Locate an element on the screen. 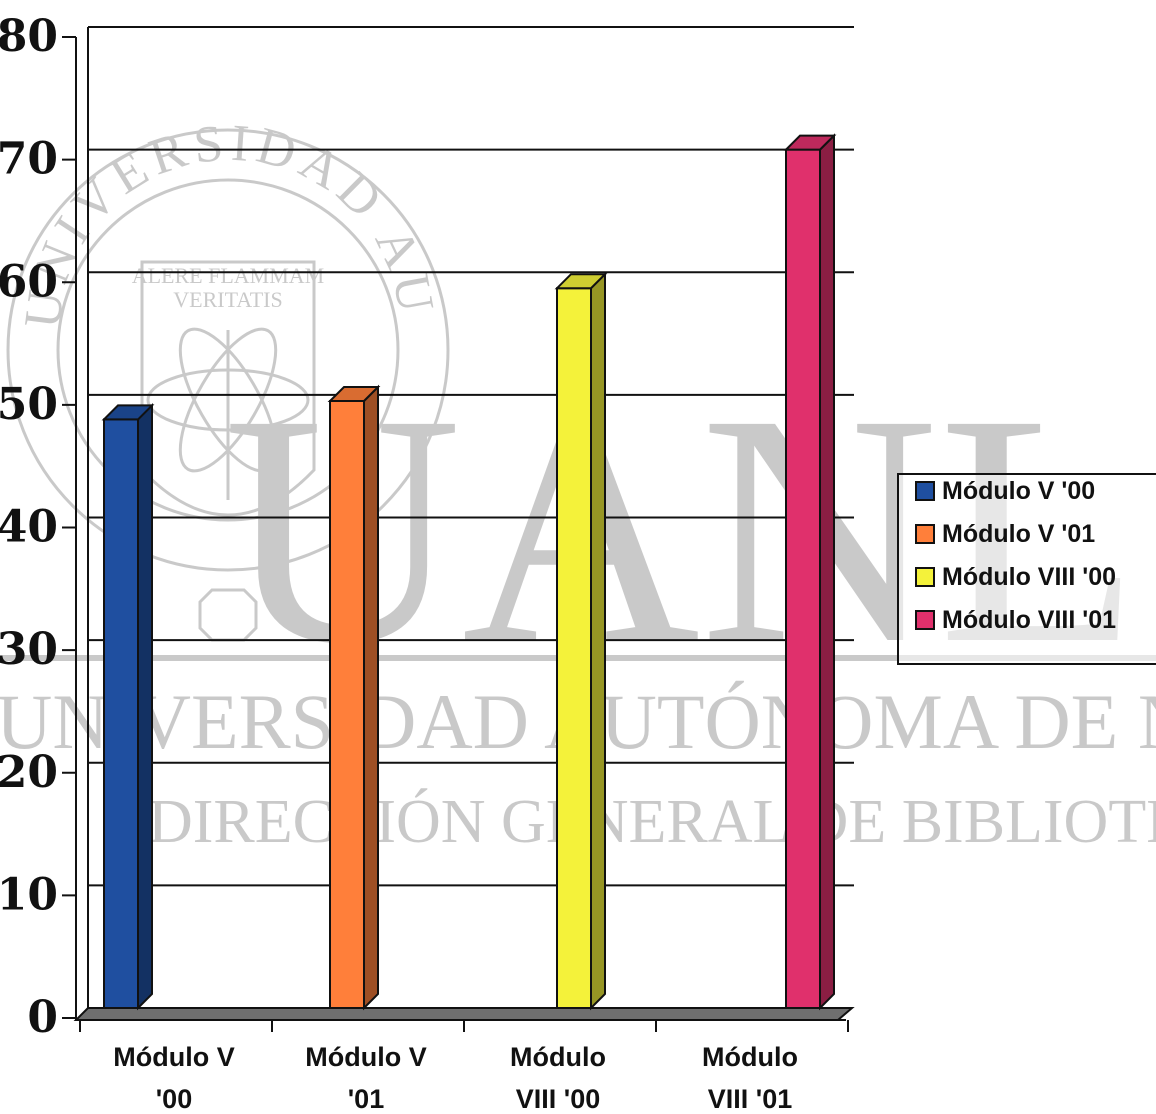 Image resolution: width=1156 pixels, height=1114 pixels. legend-item: Módulo V '00 is located at coordinates (1005, 491).